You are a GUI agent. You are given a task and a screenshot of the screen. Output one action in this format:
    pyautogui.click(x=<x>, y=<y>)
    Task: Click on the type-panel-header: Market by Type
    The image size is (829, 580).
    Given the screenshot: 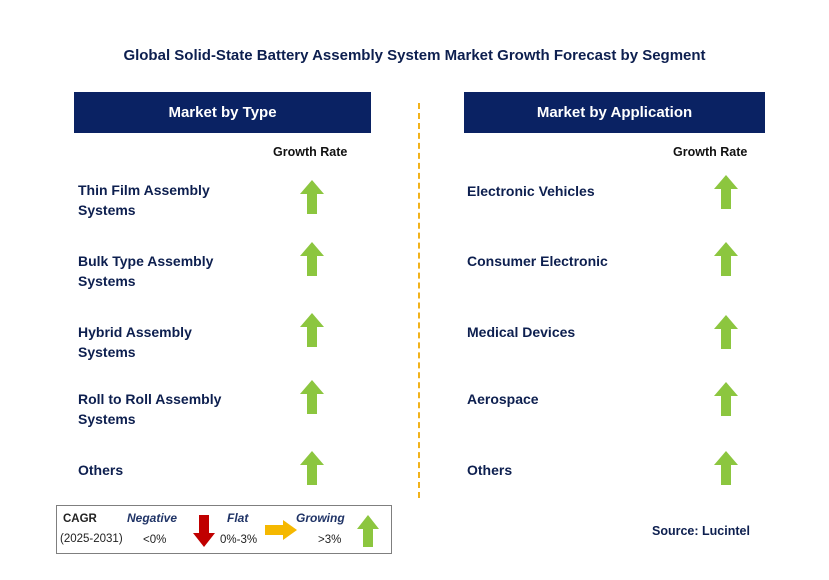 What is the action you would take?
    pyautogui.click(x=222, y=112)
    